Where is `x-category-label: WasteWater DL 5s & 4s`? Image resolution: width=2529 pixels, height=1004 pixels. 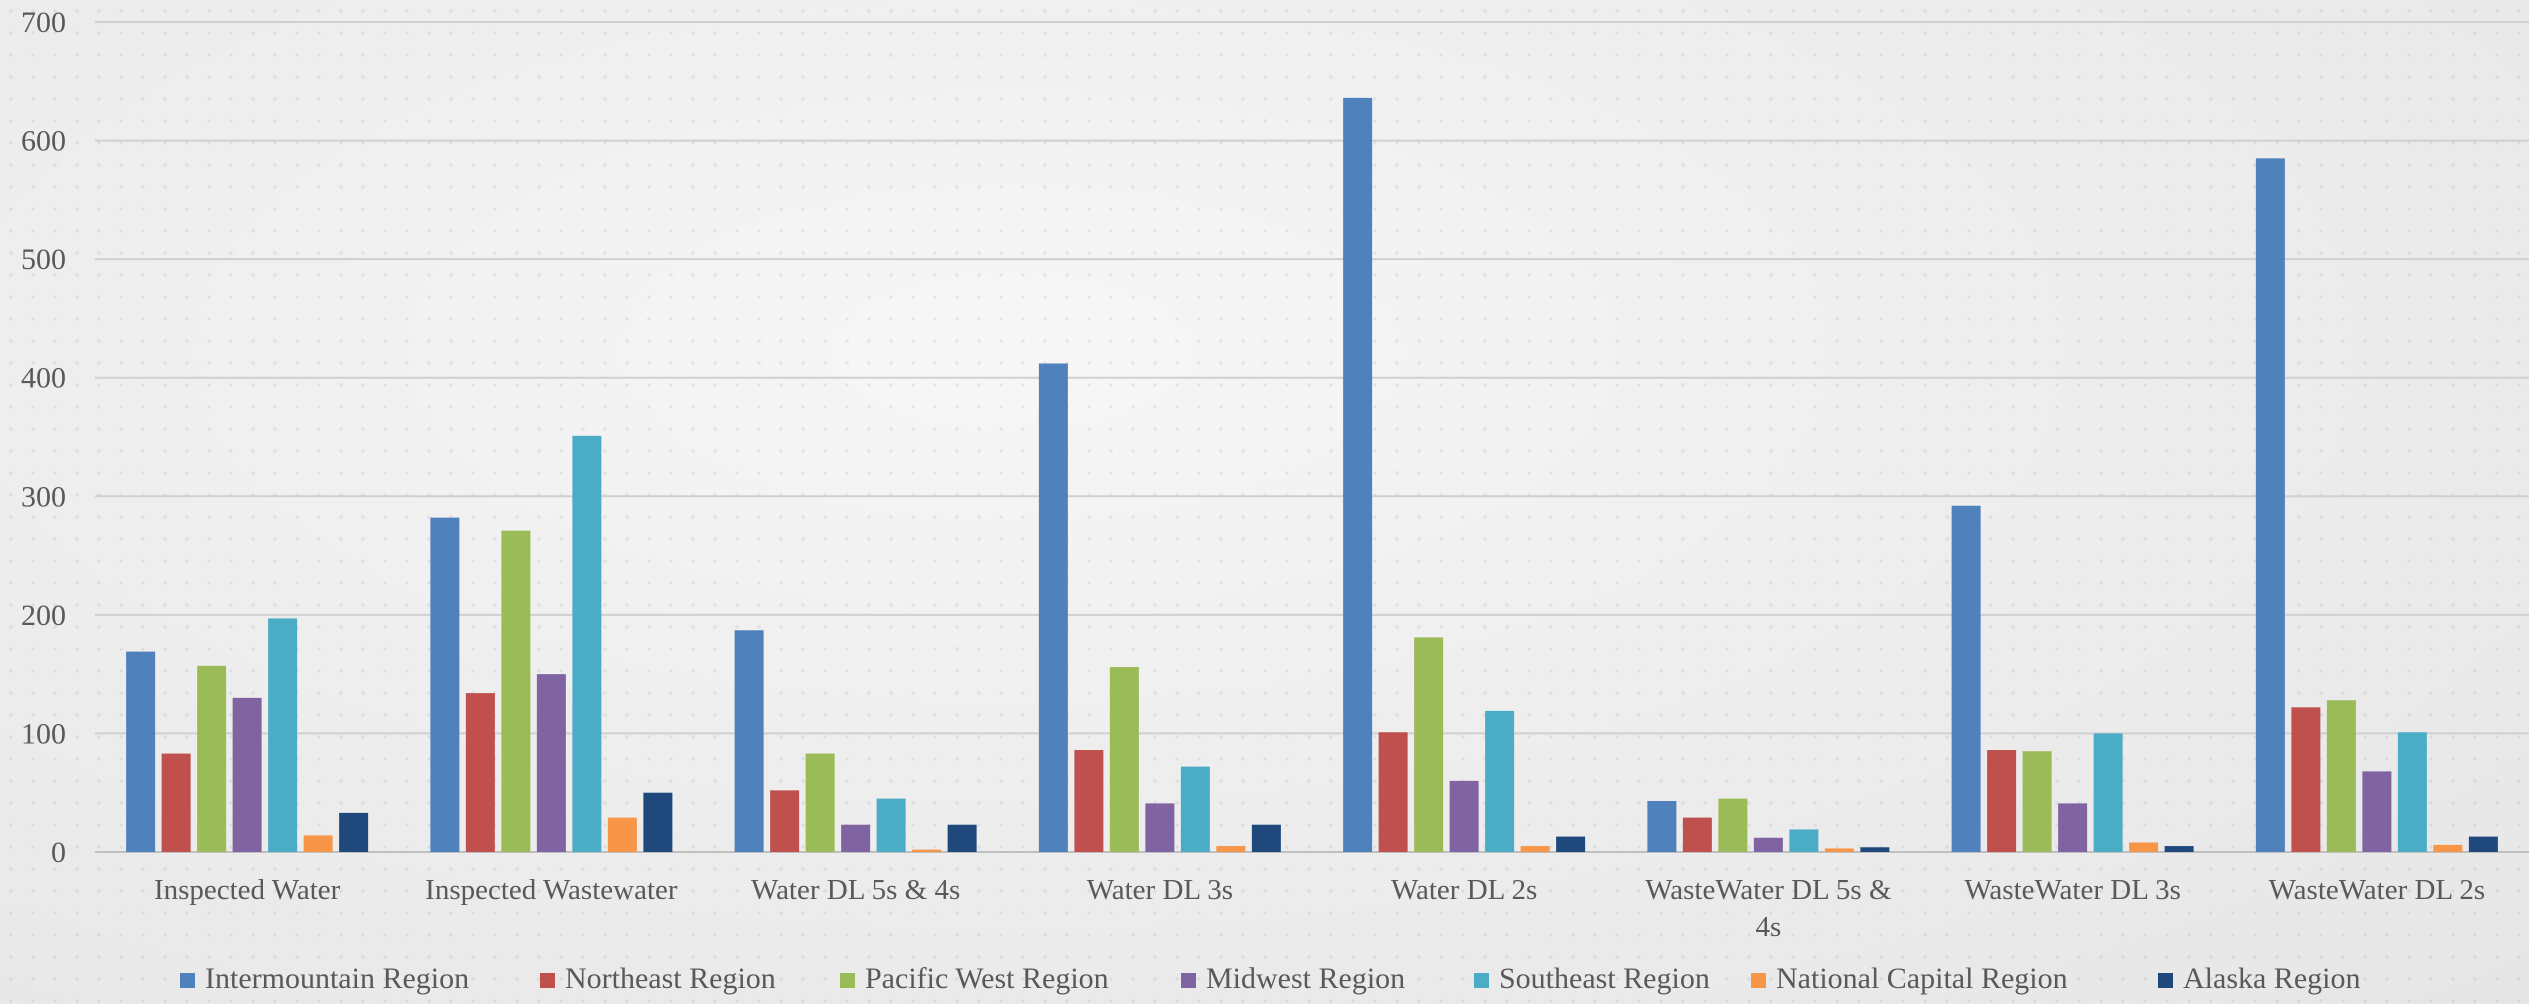
x-category-label: WasteWater DL 5s & 4s is located at coordinates (1768, 908).